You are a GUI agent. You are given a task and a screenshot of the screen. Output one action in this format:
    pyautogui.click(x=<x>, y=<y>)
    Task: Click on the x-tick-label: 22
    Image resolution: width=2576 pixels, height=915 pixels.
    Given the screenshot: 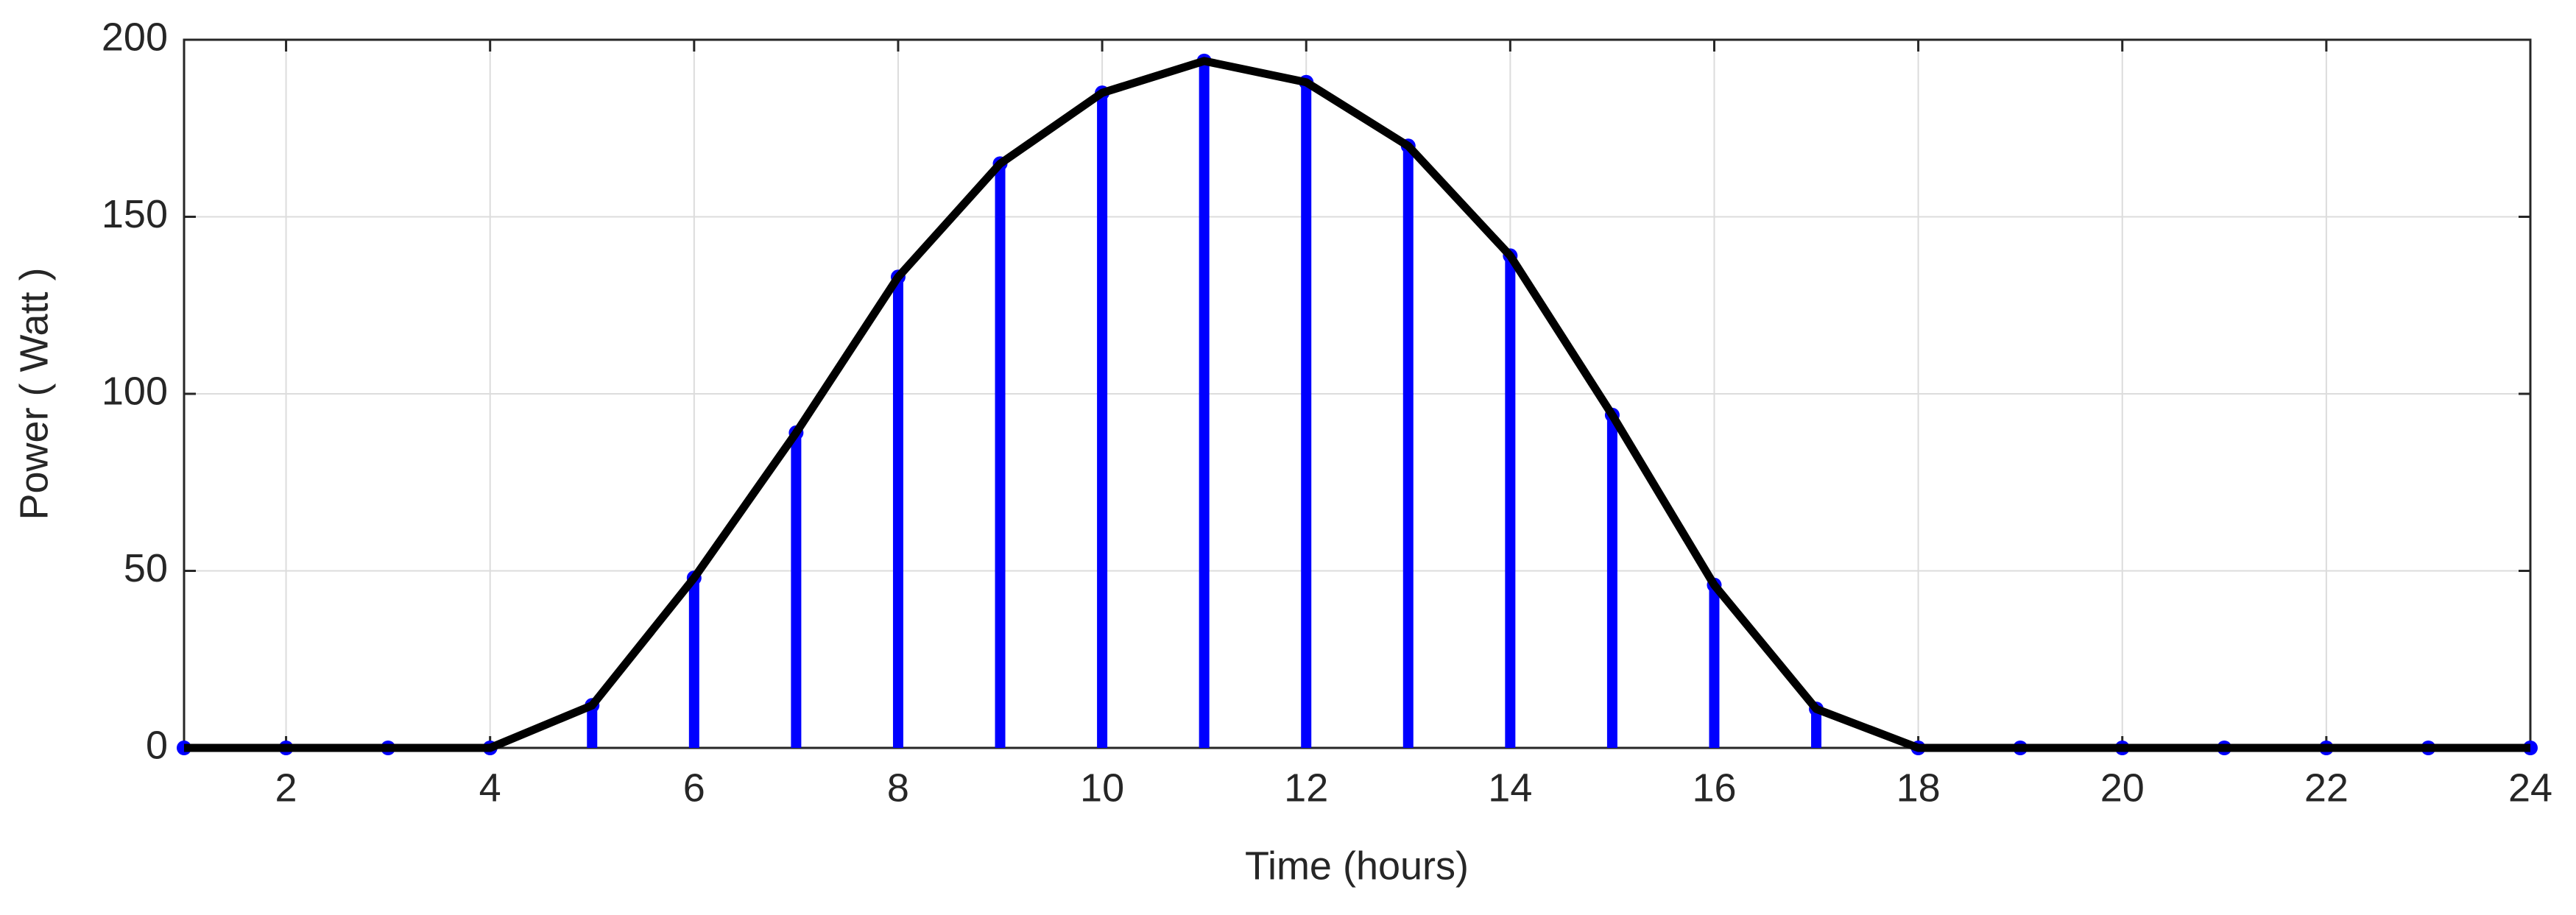 What is the action you would take?
    pyautogui.click(x=2326, y=788)
    